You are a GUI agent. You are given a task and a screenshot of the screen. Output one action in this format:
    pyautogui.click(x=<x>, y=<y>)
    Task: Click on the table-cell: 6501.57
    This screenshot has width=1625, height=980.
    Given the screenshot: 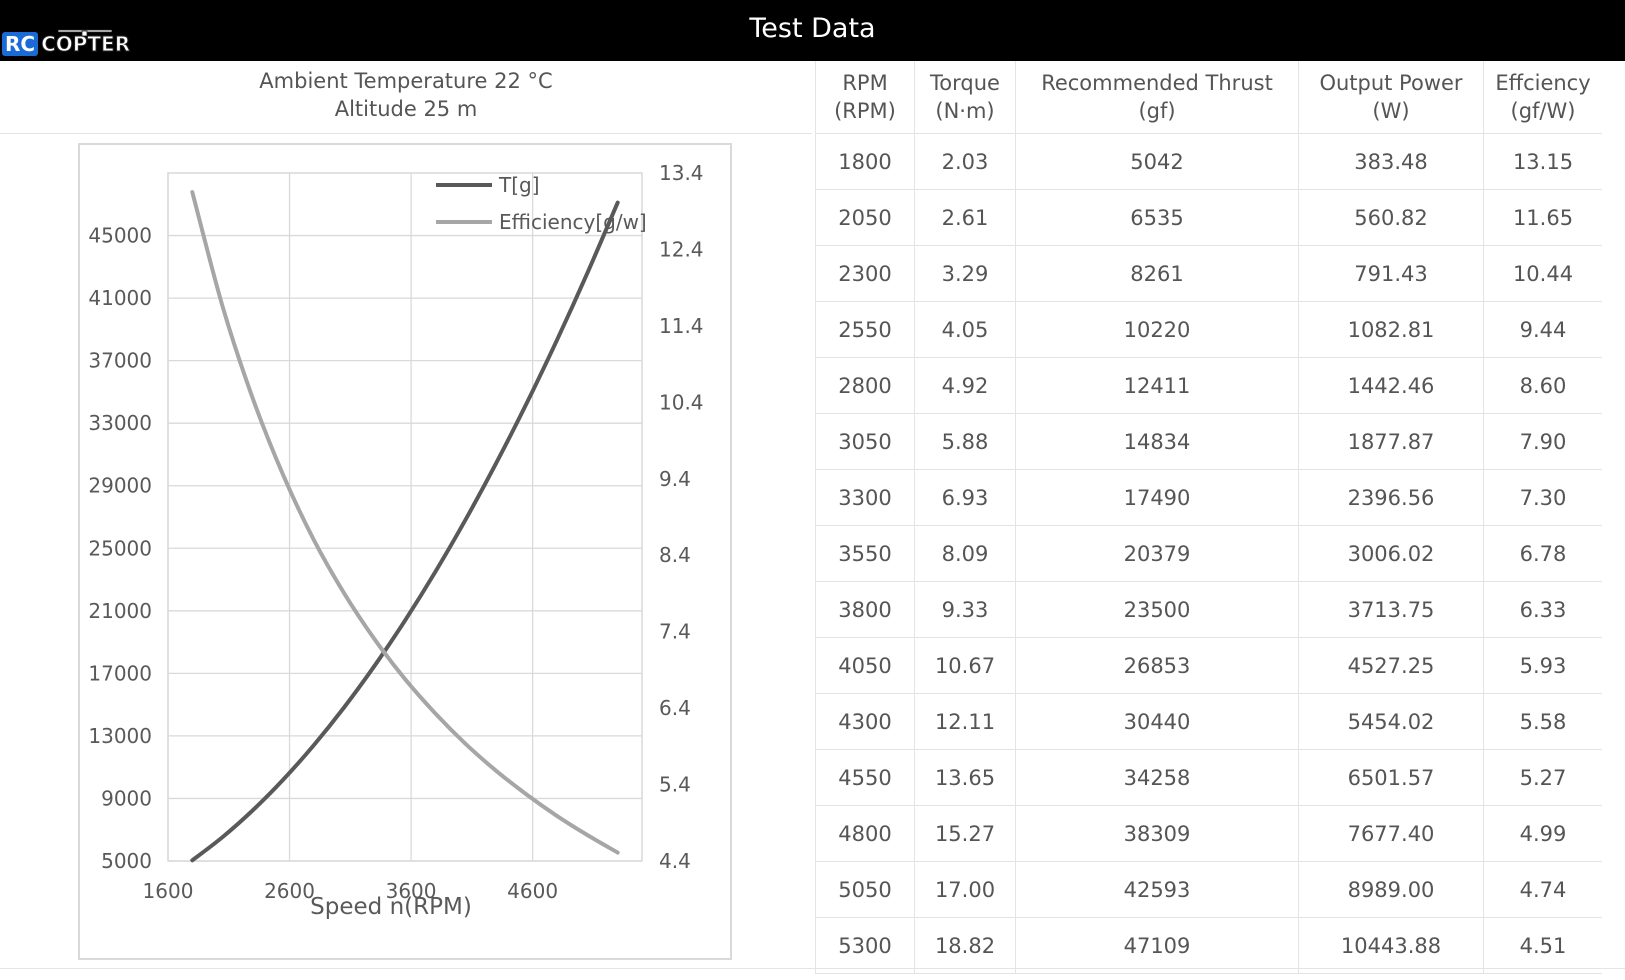 What is the action you would take?
    pyautogui.click(x=1391, y=777)
    